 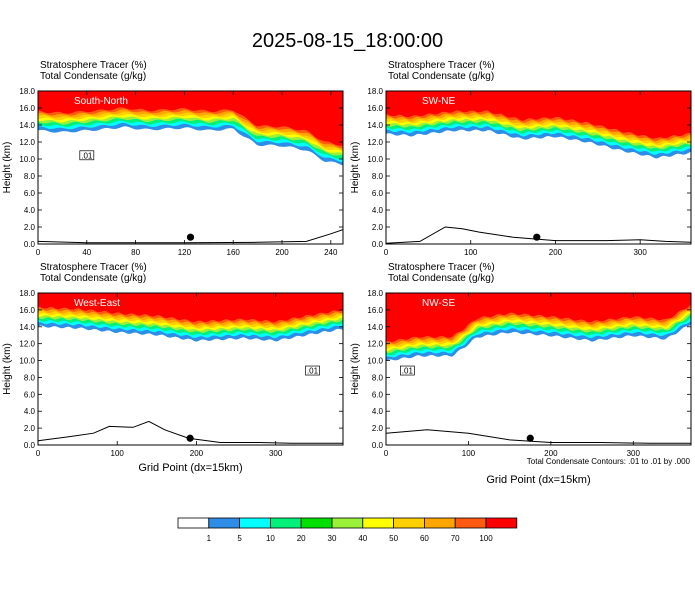 I want to click on colorbar-label: 10, so click(x=270, y=538).